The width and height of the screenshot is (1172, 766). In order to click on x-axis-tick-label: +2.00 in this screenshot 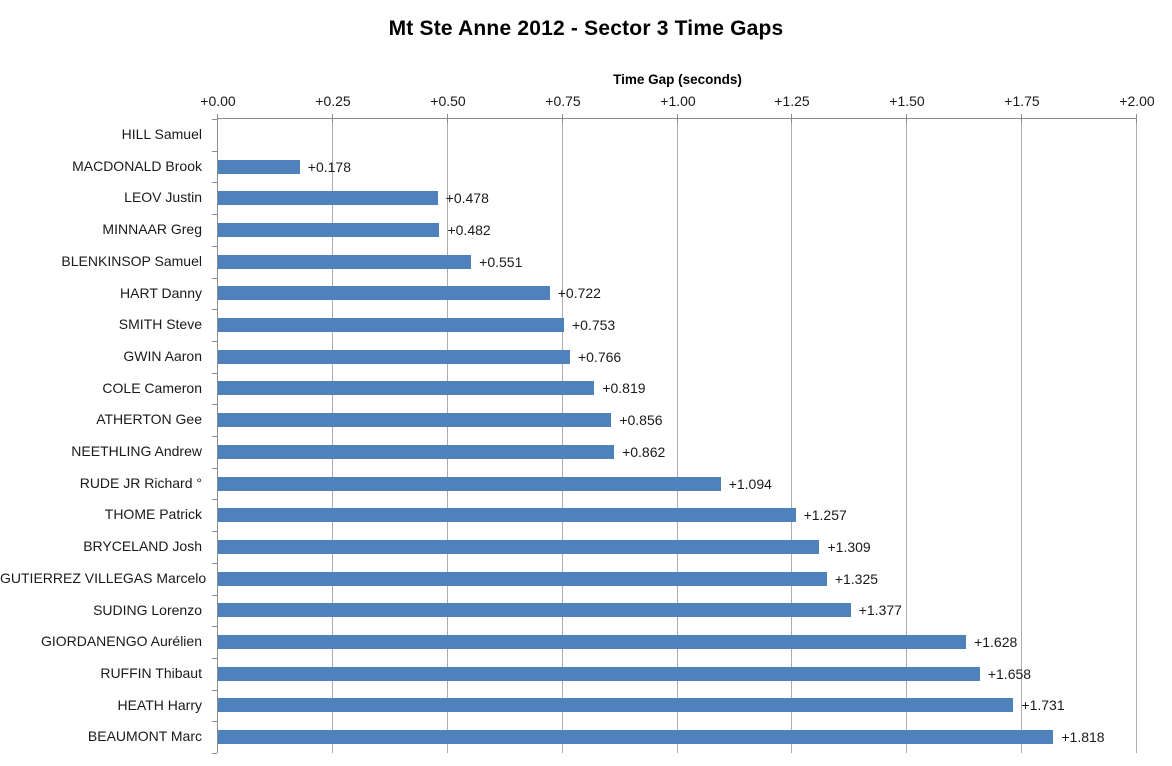, I will do `click(1137, 101)`.